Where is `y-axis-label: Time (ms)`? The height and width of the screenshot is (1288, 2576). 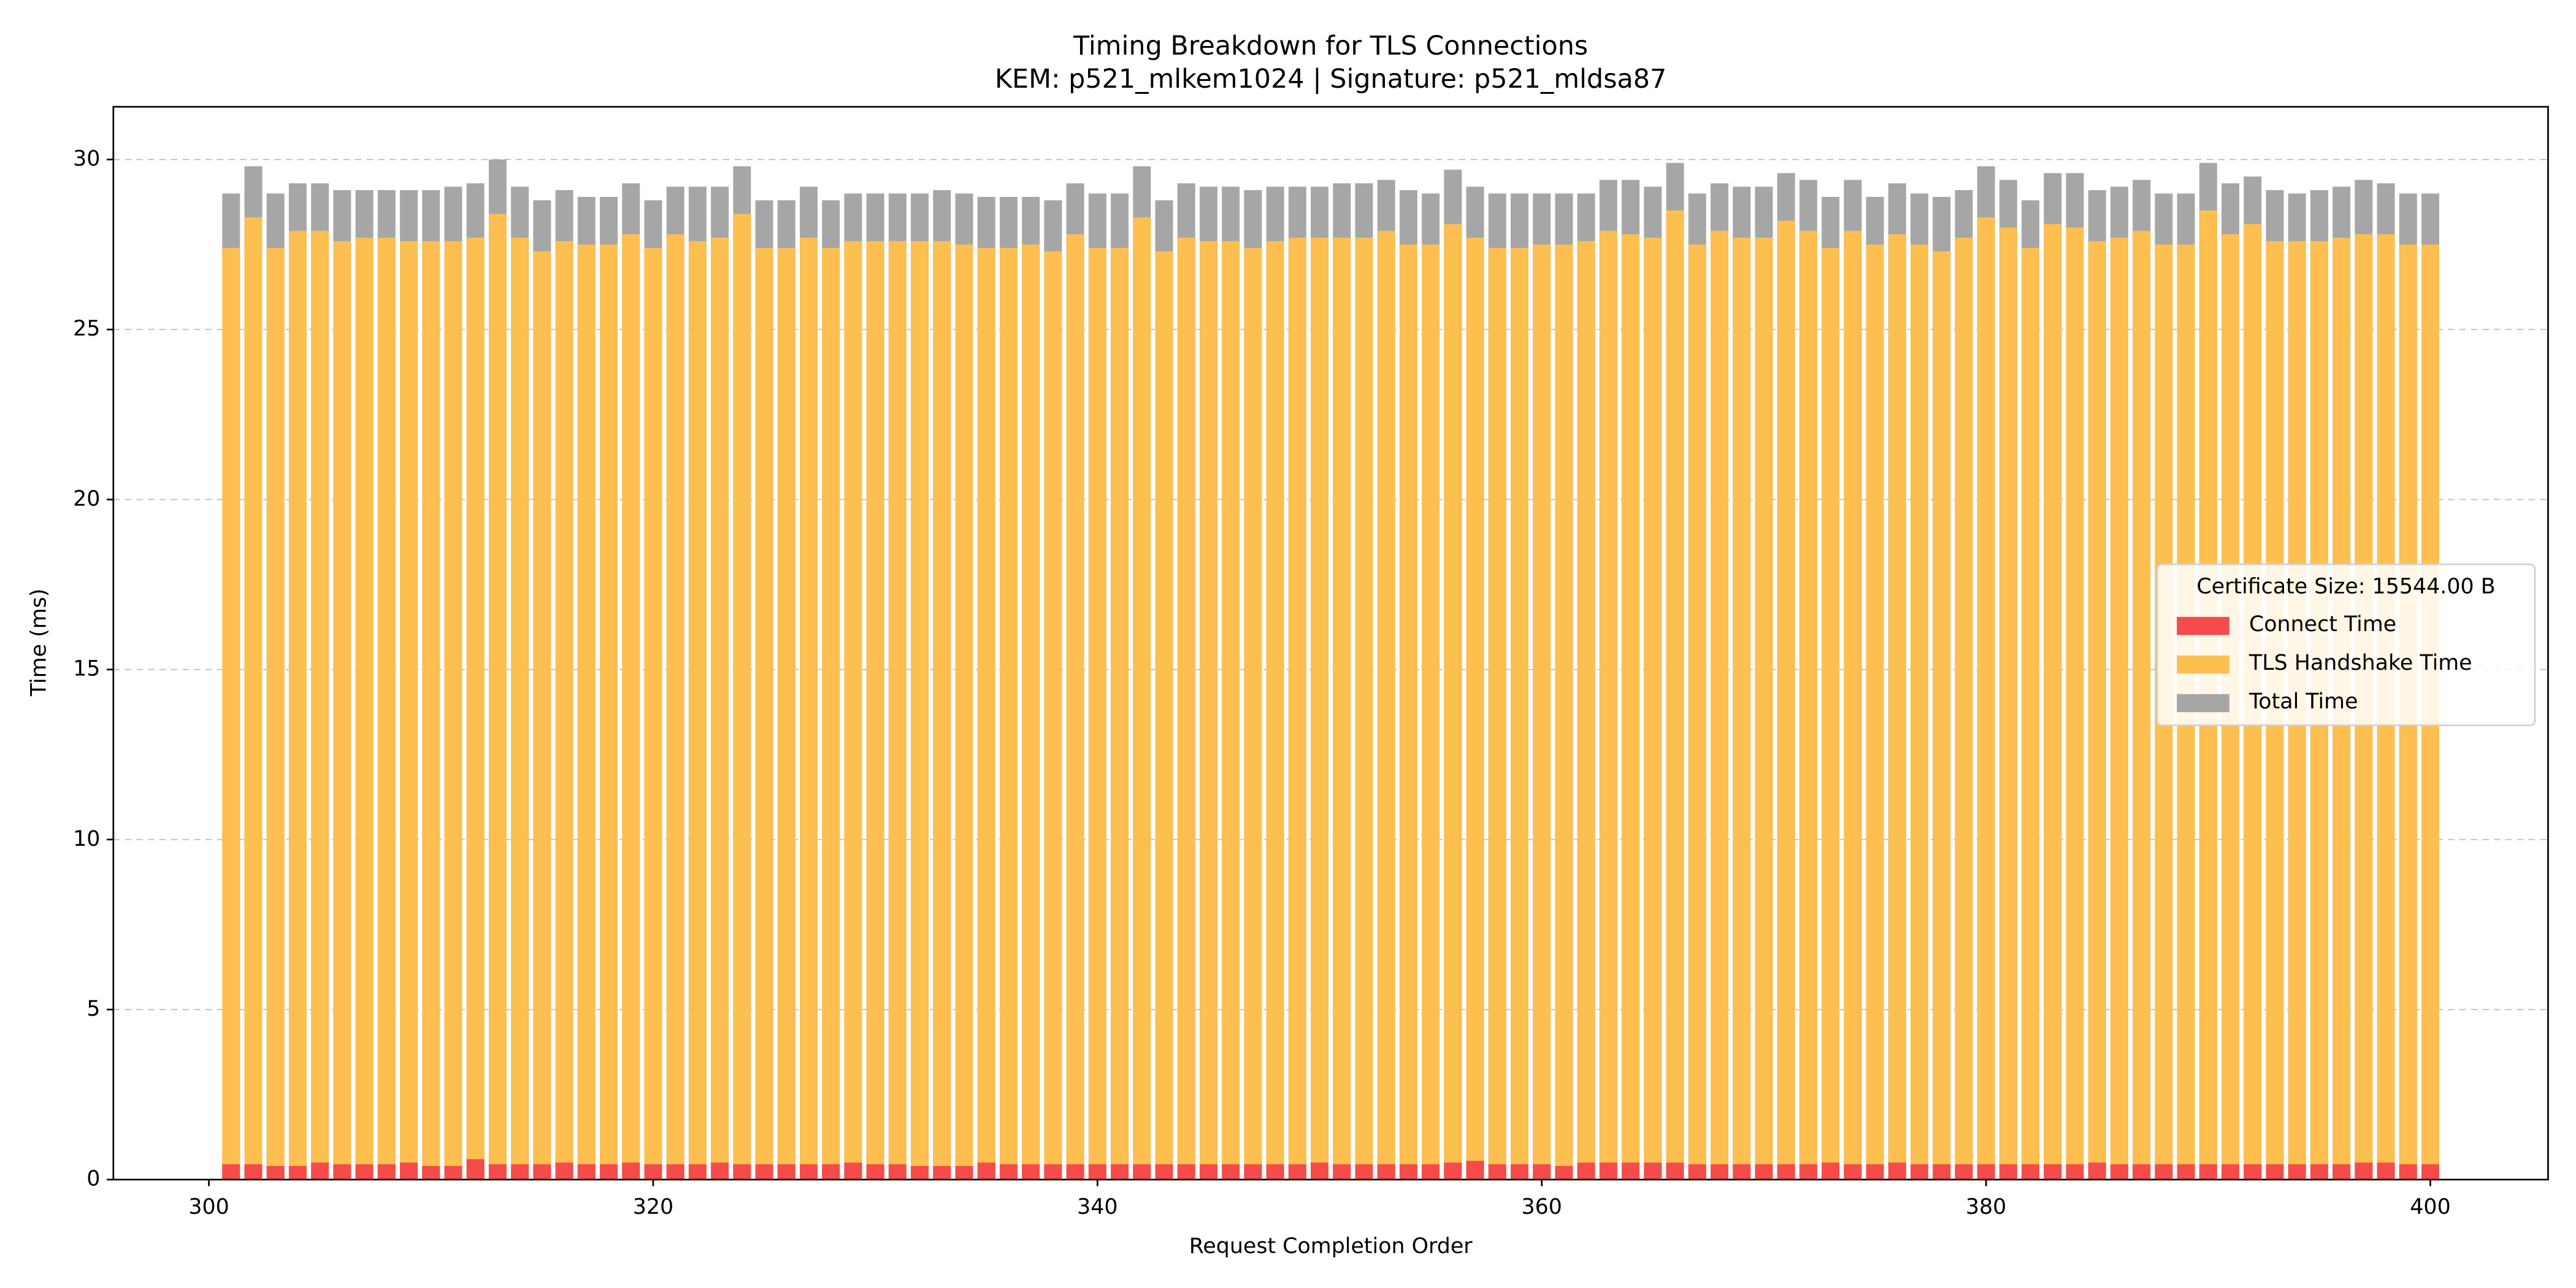 y-axis-label: Time (ms) is located at coordinates (38, 643).